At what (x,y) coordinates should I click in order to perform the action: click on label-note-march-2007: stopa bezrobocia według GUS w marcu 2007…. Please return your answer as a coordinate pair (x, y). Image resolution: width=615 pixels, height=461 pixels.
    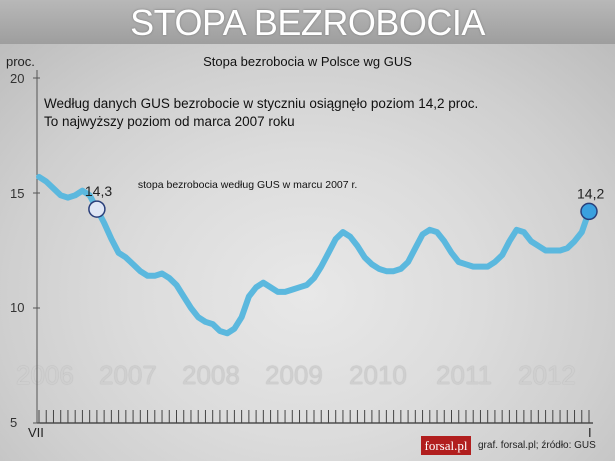
    Looking at the image, I should click on (247, 185).